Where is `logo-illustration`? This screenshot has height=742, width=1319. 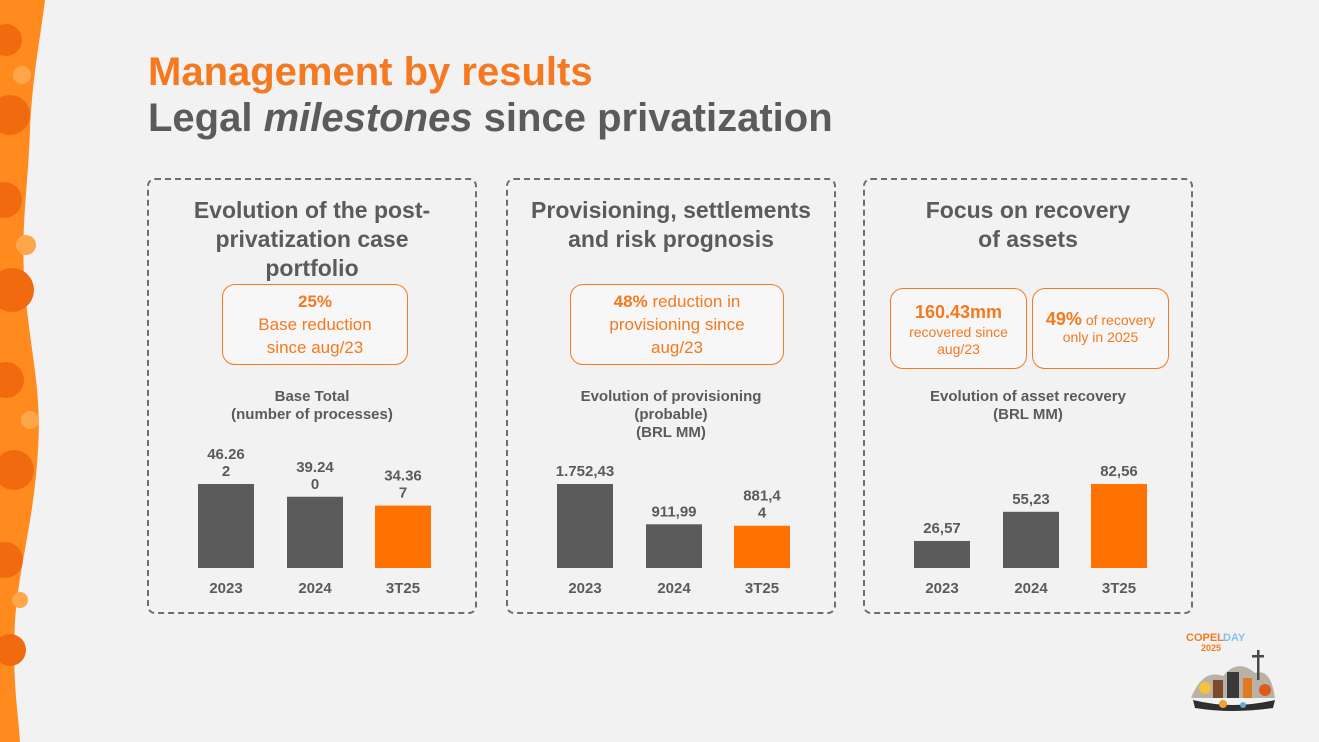
logo-illustration is located at coordinates (1233, 680).